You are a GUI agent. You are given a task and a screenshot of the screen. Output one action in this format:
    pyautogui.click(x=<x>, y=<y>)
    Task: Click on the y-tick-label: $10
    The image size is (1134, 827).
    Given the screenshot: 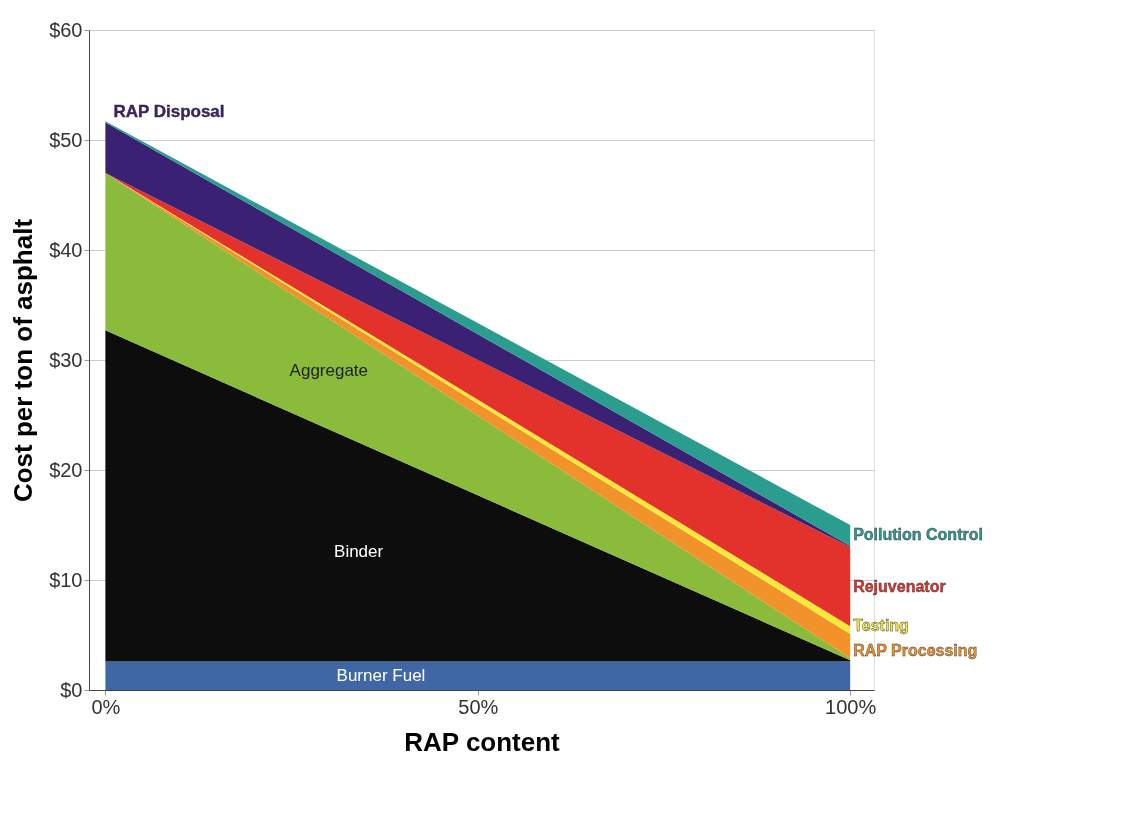 What is the action you would take?
    pyautogui.click(x=66, y=579)
    